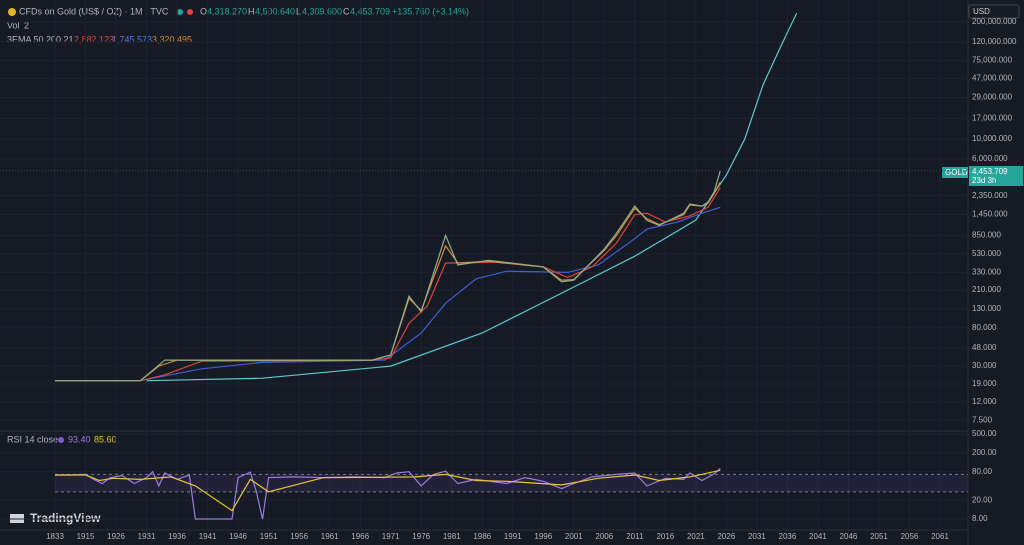 The height and width of the screenshot is (545, 1024). Describe the element at coordinates (990, 171) in the screenshot. I see `price-tag-text: 4,453.709` at that location.